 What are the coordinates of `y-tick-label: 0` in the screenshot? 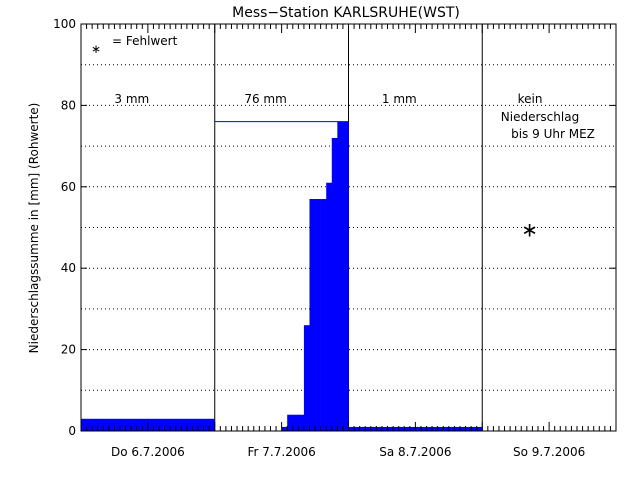 It's located at (72, 431).